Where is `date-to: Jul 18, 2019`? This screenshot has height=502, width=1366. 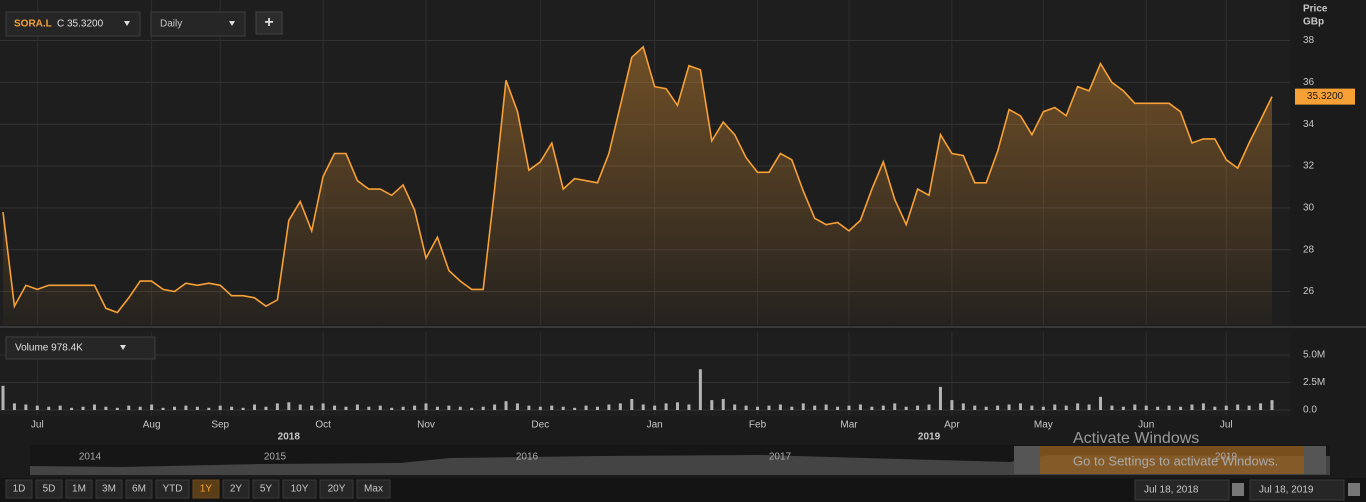
date-to: Jul 18, 2019 is located at coordinates (1286, 490).